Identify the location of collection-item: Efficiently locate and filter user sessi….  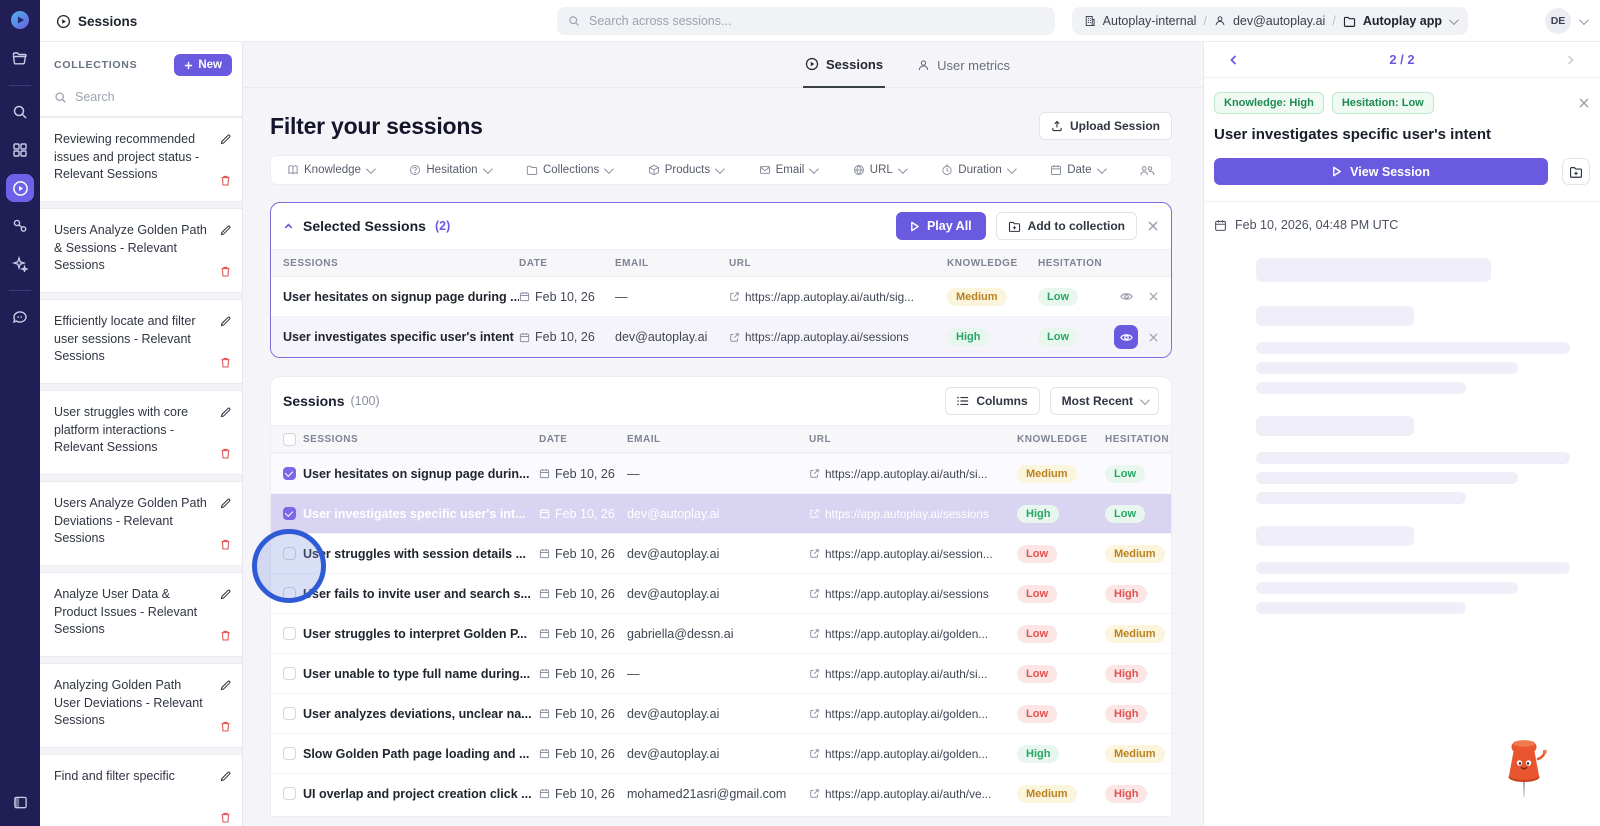
(141, 341).